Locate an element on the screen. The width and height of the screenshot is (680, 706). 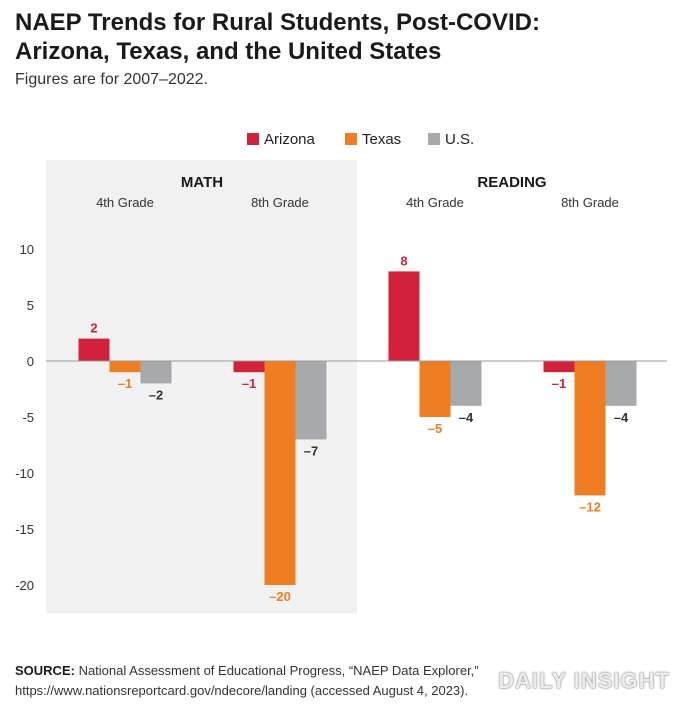
legend-label-1: Texas is located at coordinates (381, 139).